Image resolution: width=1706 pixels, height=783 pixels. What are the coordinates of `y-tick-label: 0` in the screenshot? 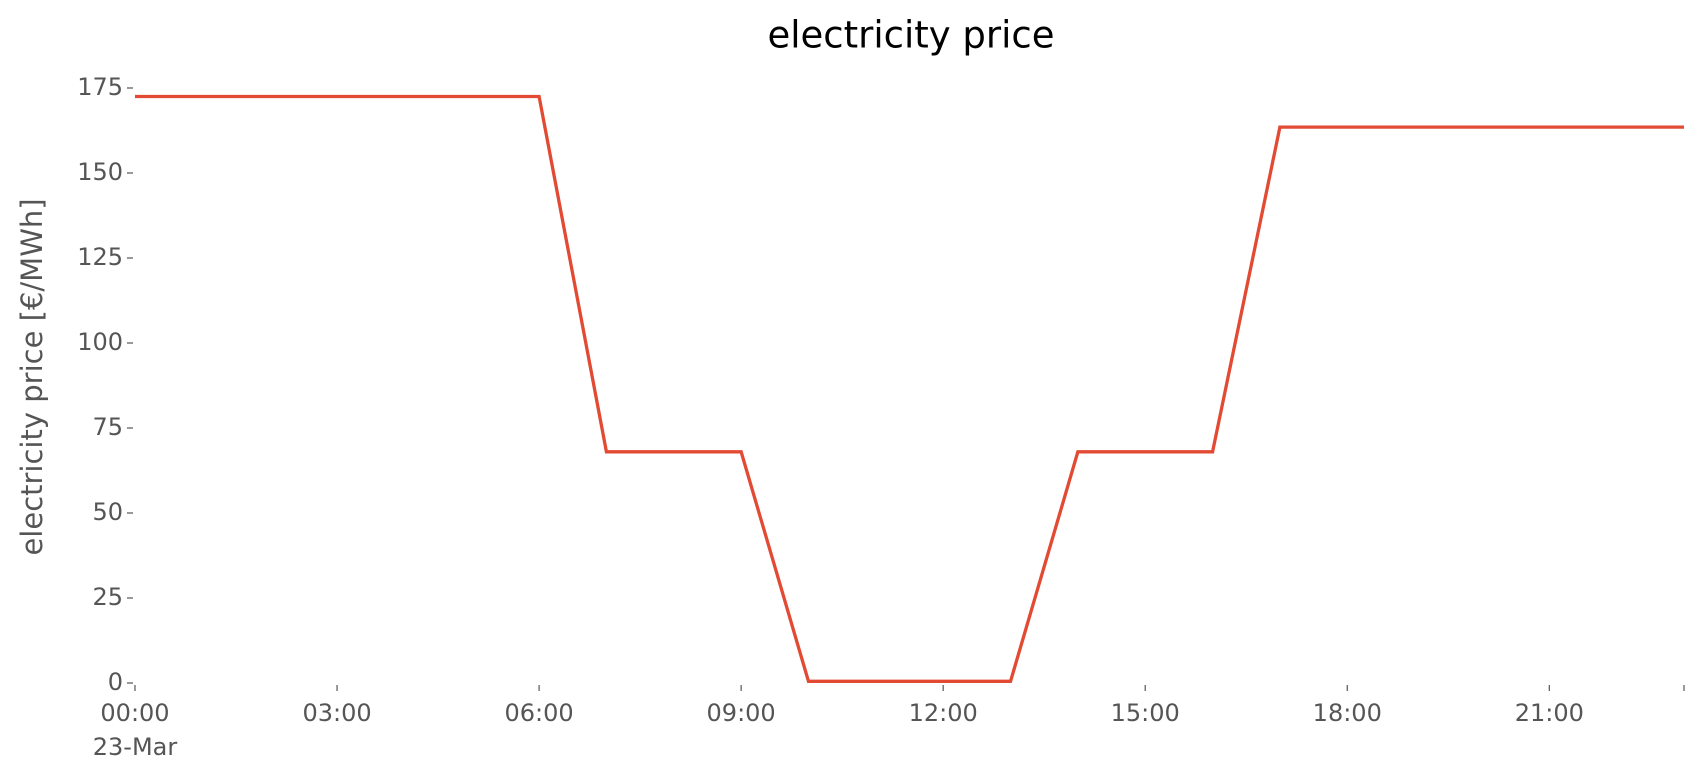 It's located at (115, 682).